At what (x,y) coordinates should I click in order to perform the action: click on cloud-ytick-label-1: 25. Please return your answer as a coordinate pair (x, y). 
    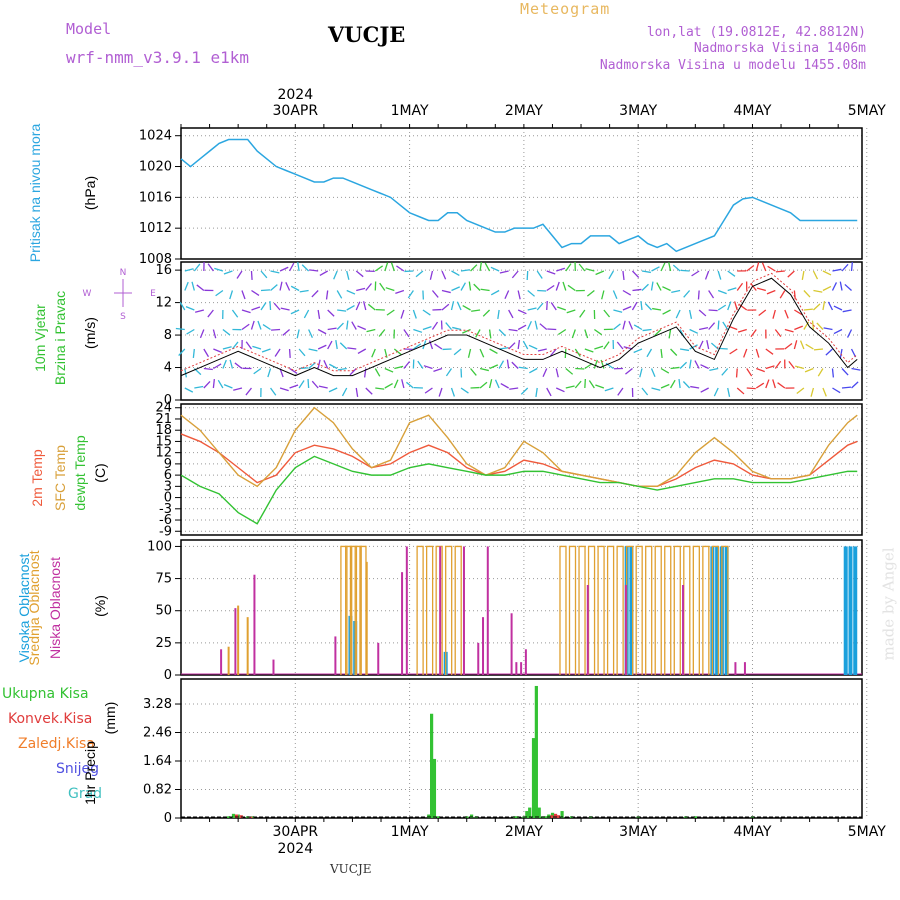
    Looking at the image, I should click on (163, 643).